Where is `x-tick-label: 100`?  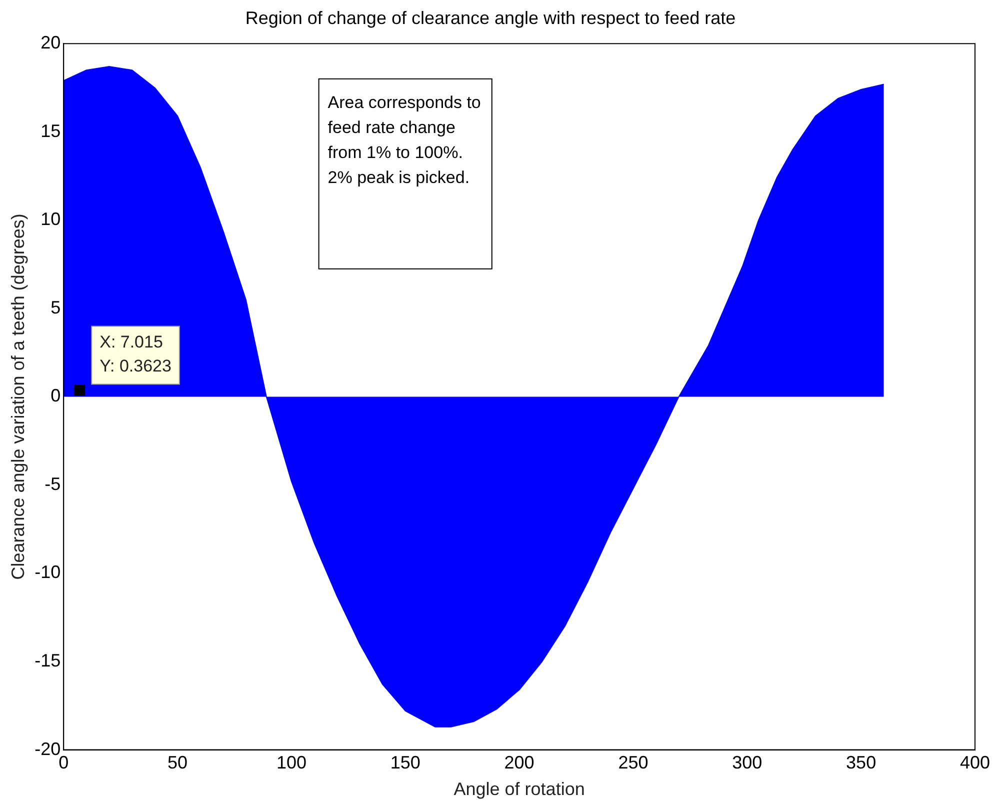
x-tick-label: 100 is located at coordinates (291, 762).